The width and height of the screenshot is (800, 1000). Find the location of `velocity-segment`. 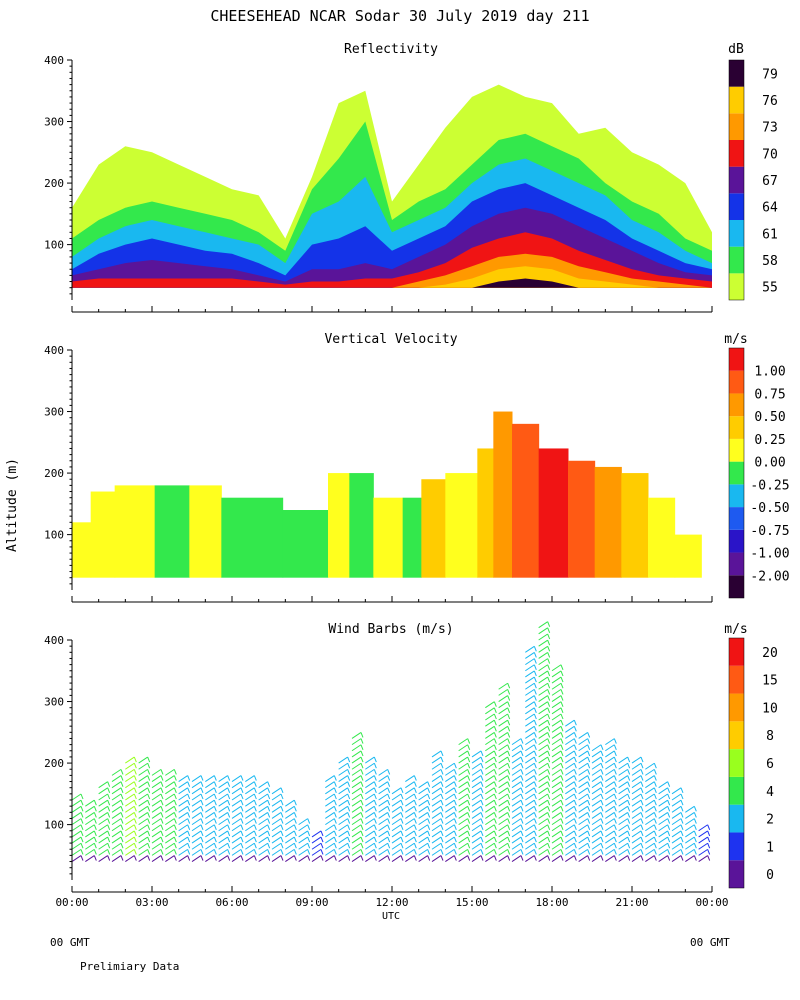

velocity-segment is located at coordinates (608, 522).